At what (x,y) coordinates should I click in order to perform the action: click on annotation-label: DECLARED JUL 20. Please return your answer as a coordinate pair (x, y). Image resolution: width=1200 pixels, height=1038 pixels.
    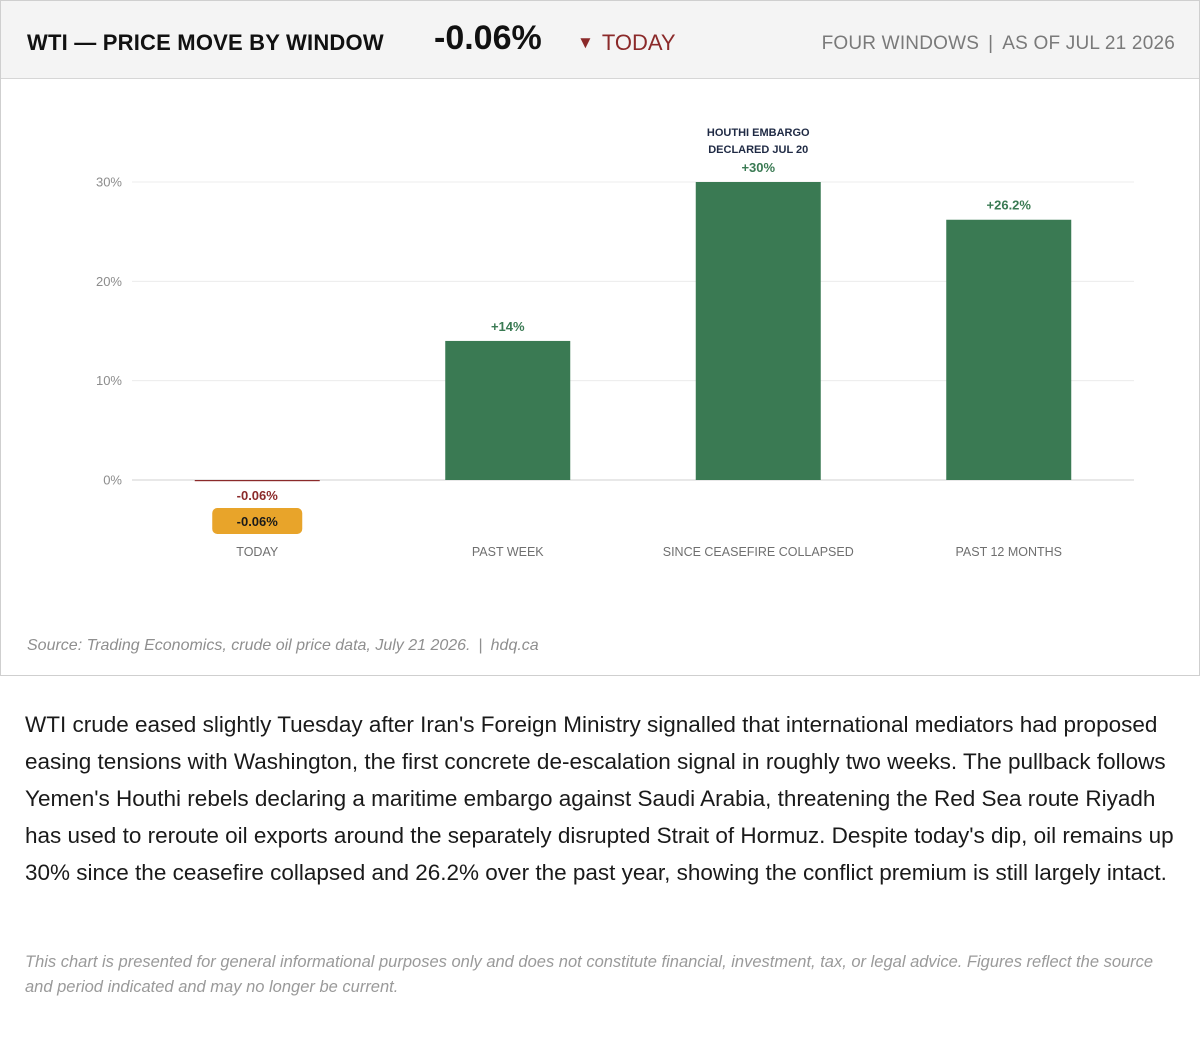
    Looking at the image, I should click on (758, 150).